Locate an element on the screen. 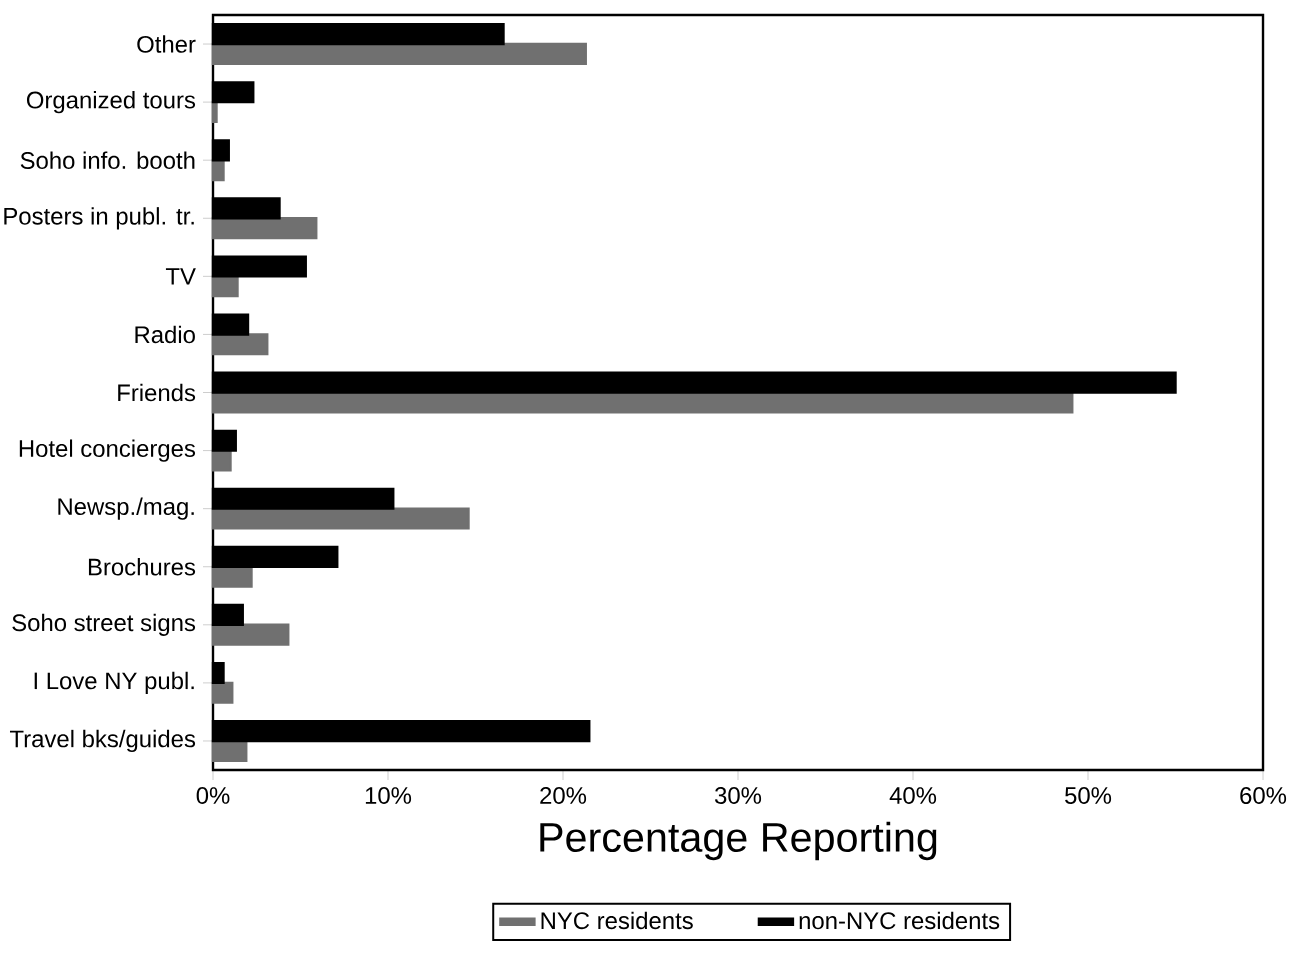  x-tick-label: 20% is located at coordinates (563, 795).